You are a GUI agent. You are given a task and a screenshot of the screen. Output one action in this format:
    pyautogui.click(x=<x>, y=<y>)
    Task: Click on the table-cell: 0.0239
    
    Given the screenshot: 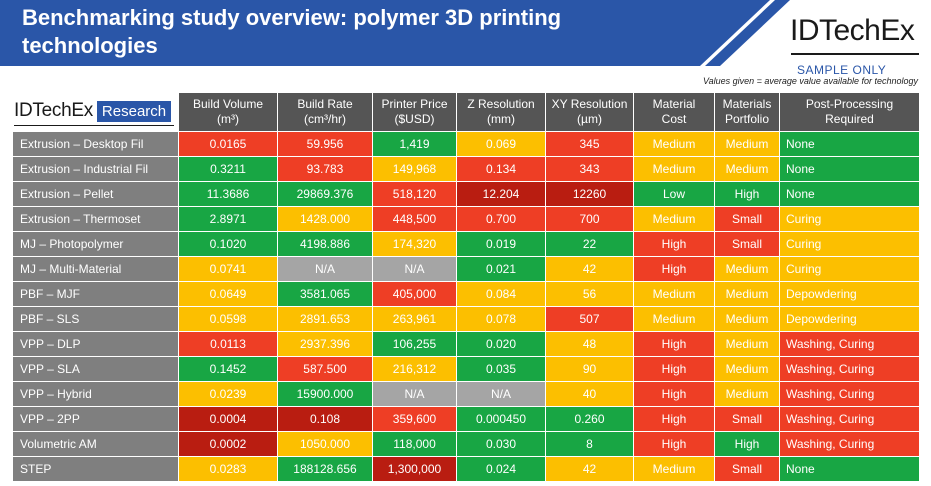 What is the action you would take?
    pyautogui.click(x=228, y=394)
    